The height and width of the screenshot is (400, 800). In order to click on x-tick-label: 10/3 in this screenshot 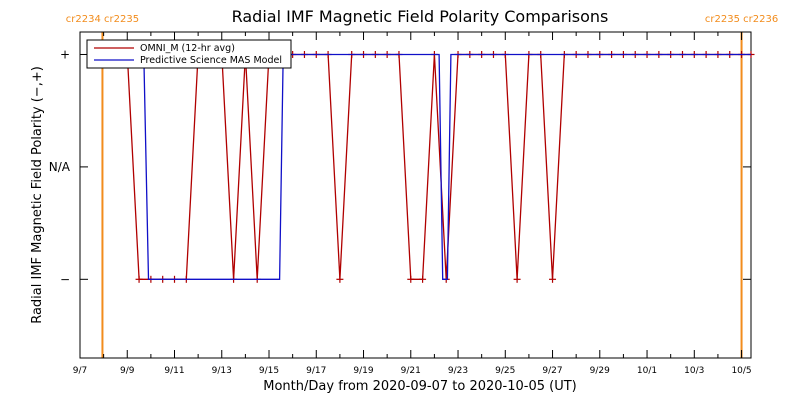, I will do `click(694, 371)`.